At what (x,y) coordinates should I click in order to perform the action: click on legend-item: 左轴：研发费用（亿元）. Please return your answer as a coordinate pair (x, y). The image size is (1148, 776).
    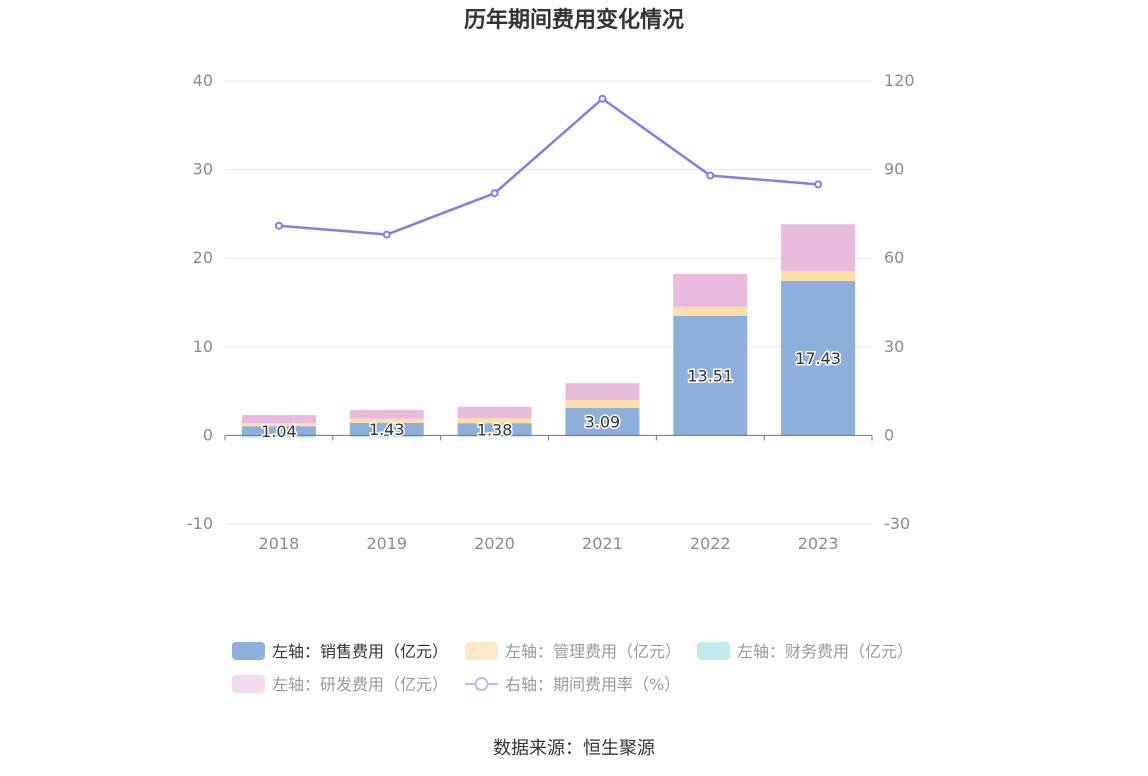
    Looking at the image, I should click on (340, 684).